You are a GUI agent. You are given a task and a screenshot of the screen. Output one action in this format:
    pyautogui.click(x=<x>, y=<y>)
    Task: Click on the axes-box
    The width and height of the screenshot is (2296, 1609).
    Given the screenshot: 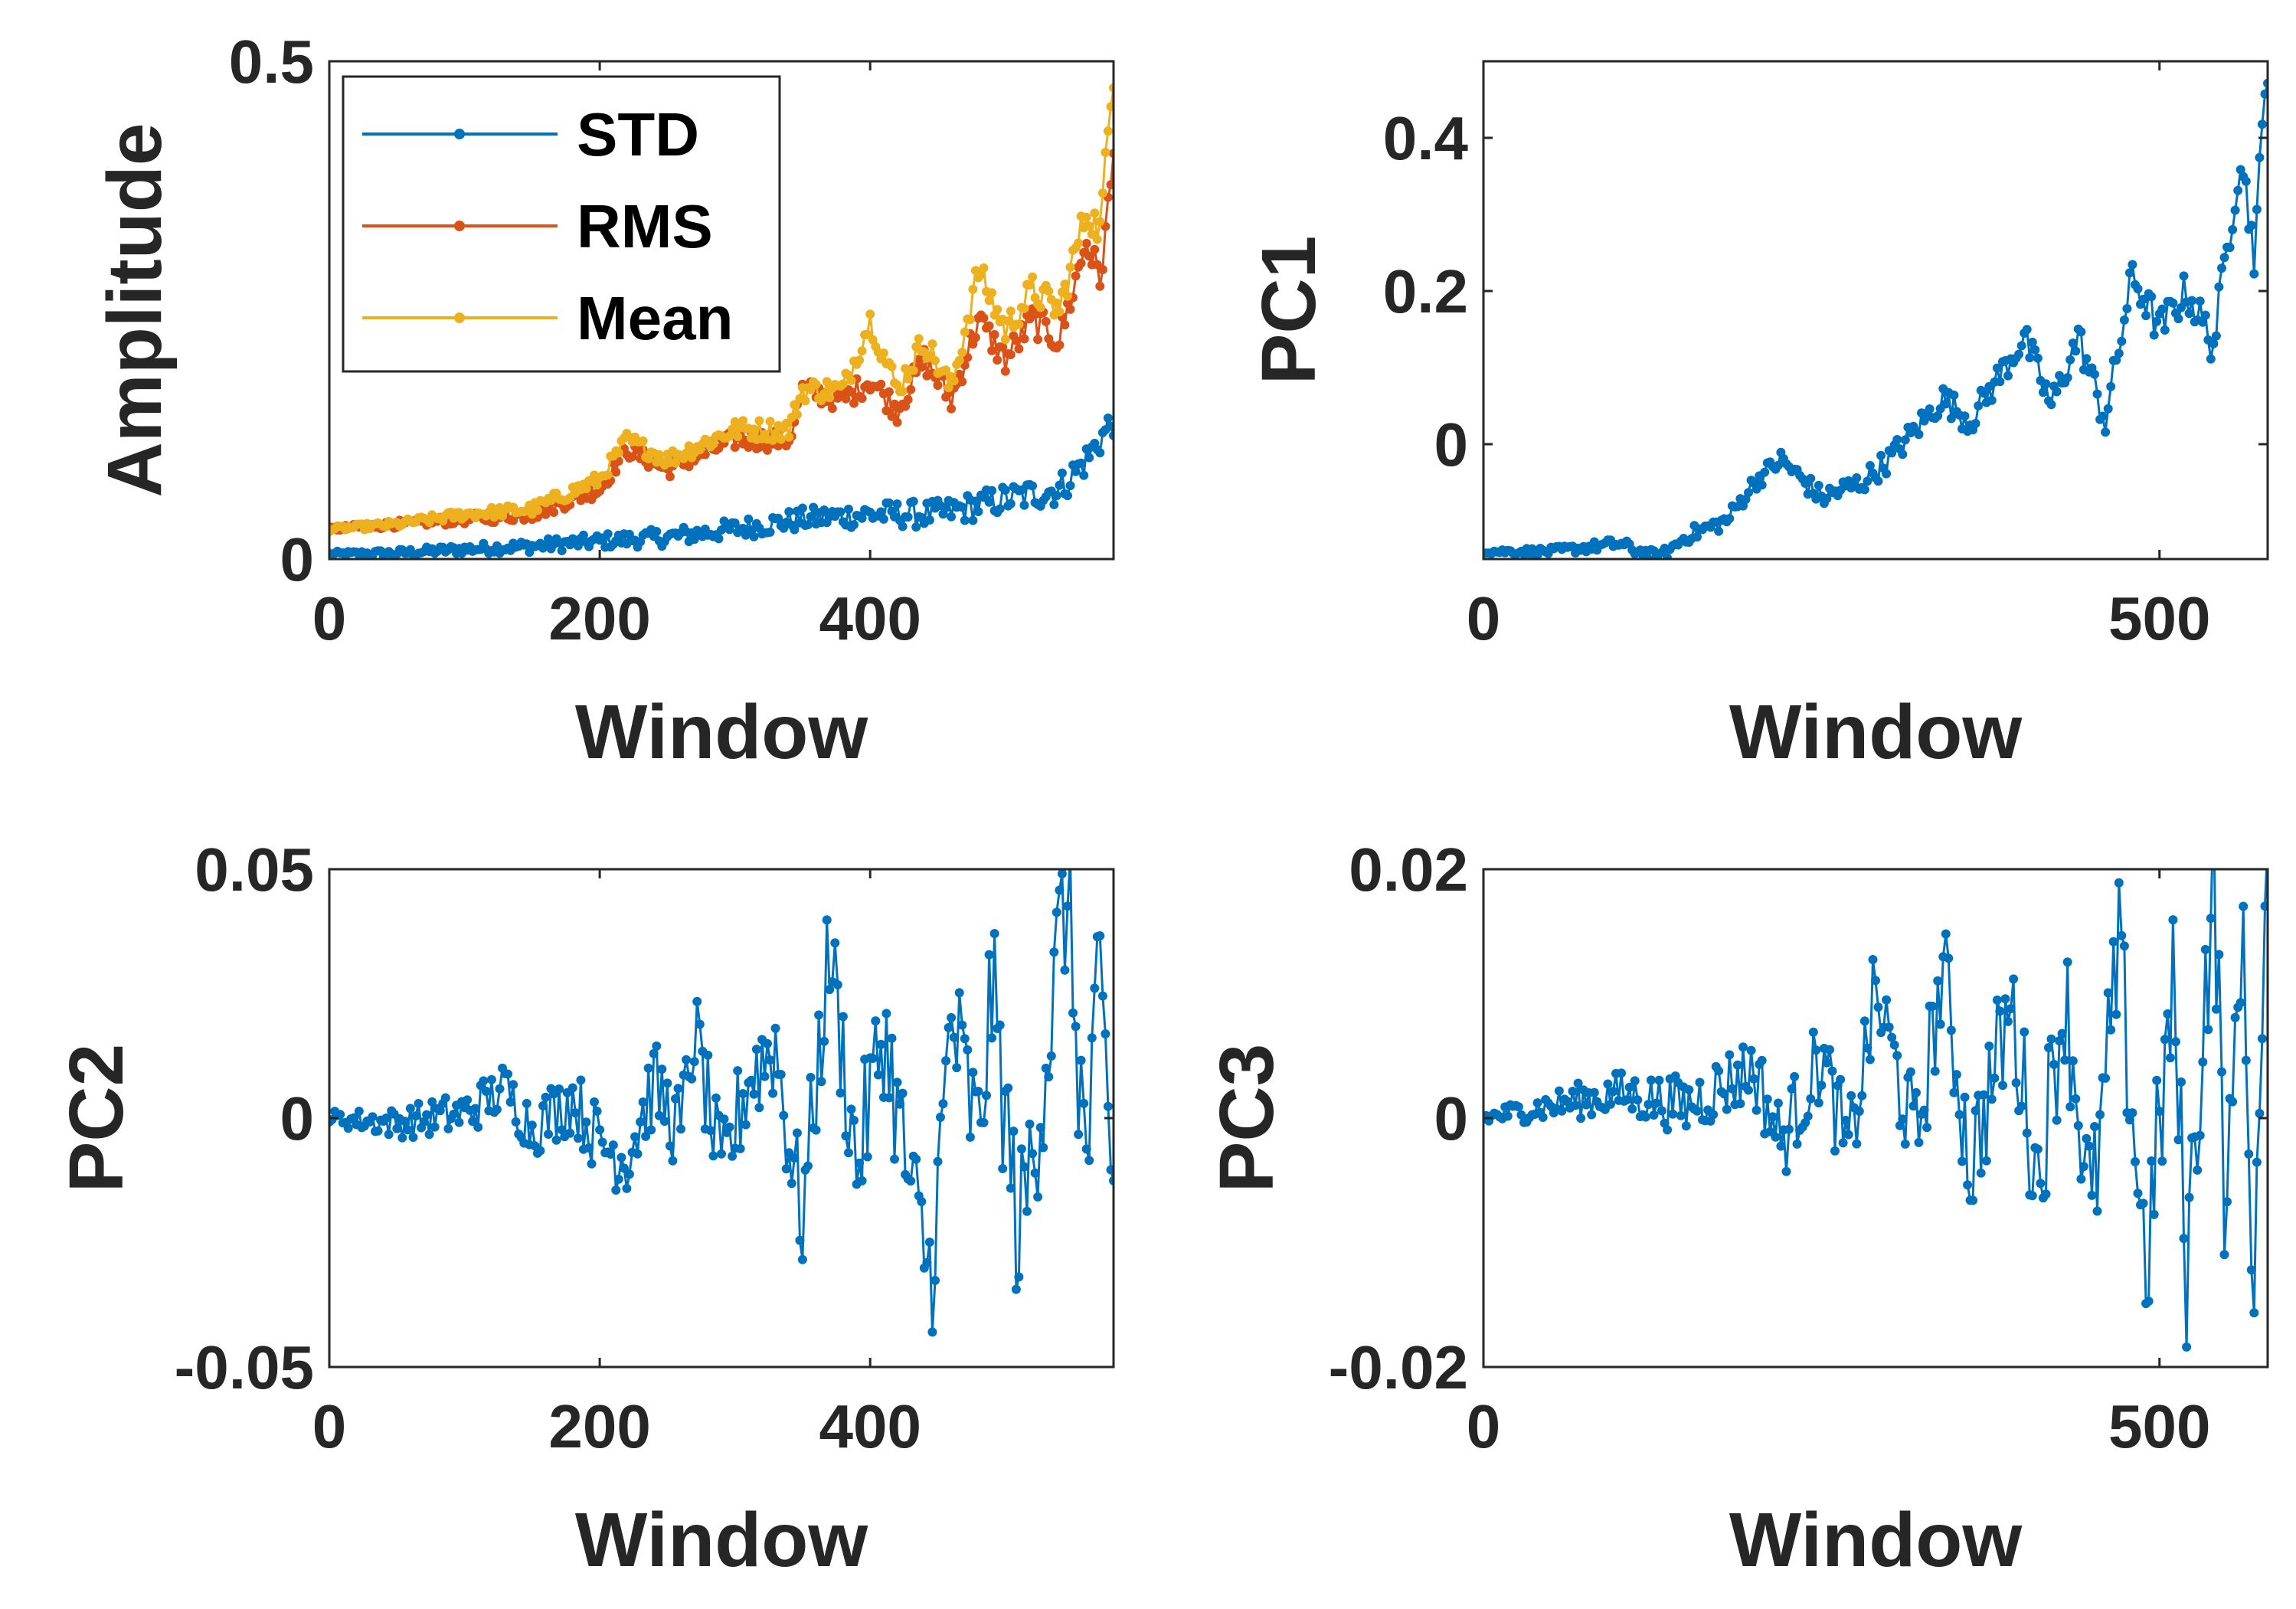 What is the action you would take?
    pyautogui.click(x=1875, y=1118)
    